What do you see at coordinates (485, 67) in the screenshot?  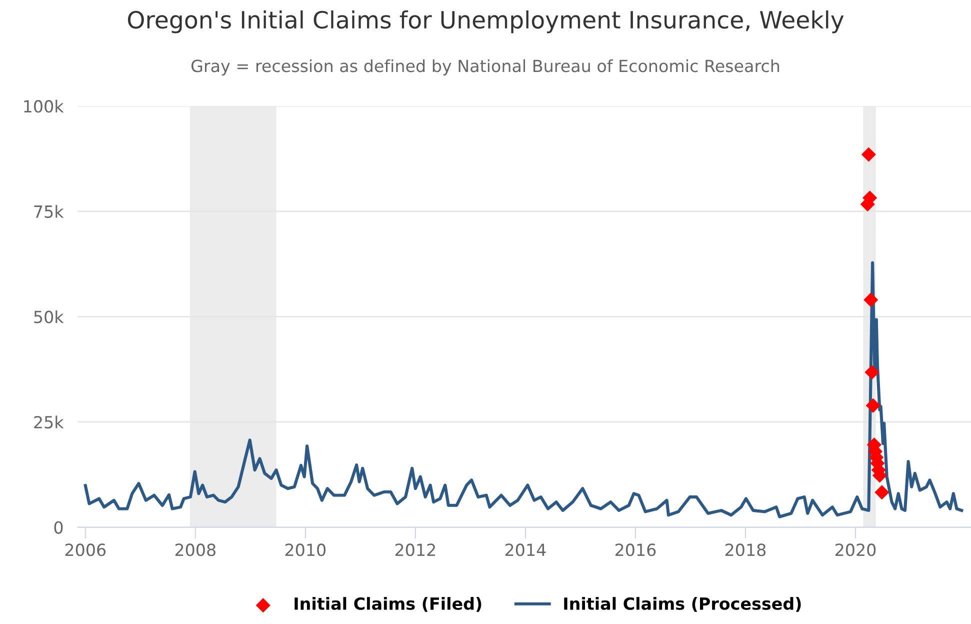 I see `chart-subtitle: Gray = recession as defined by National Bureau of Economic Research` at bounding box center [485, 67].